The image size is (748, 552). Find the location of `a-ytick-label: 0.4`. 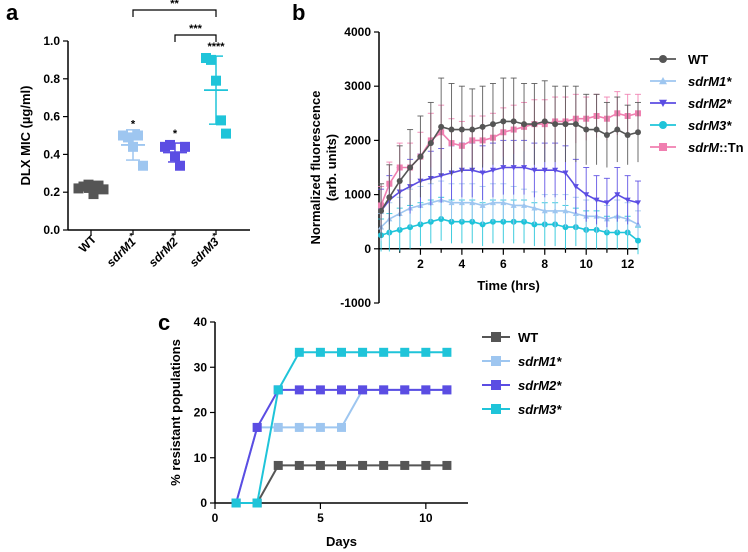

a-ytick-label: 0.4 is located at coordinates (51, 154).